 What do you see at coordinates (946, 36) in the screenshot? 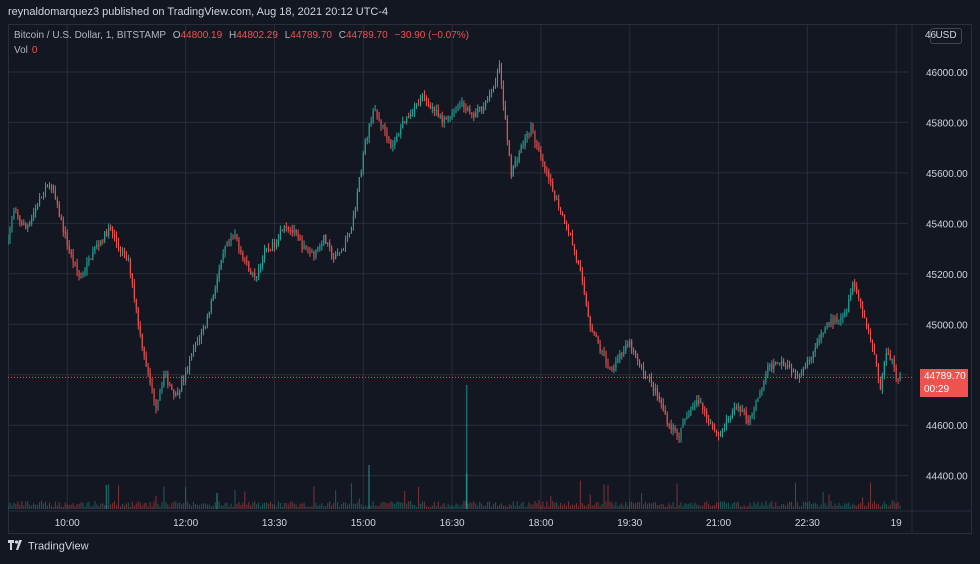
I see `currency-badge: USD` at bounding box center [946, 36].